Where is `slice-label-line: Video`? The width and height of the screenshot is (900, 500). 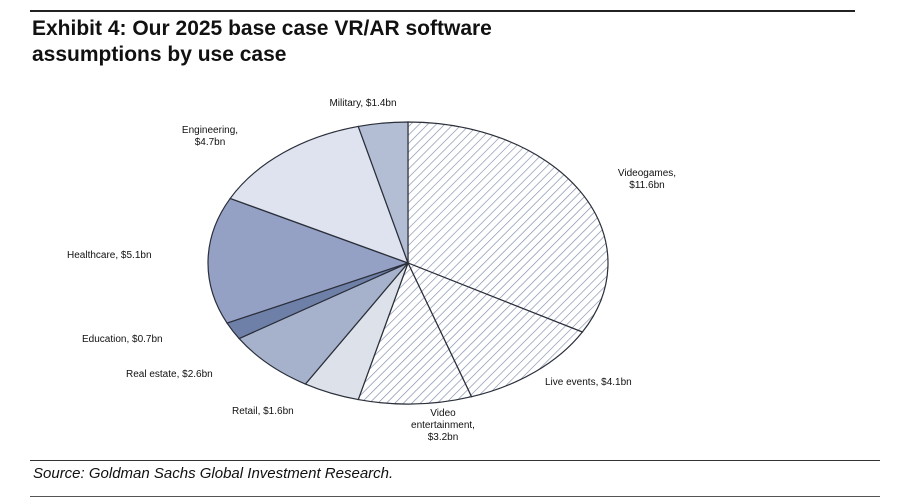
slice-label-line: Video is located at coordinates (443, 413).